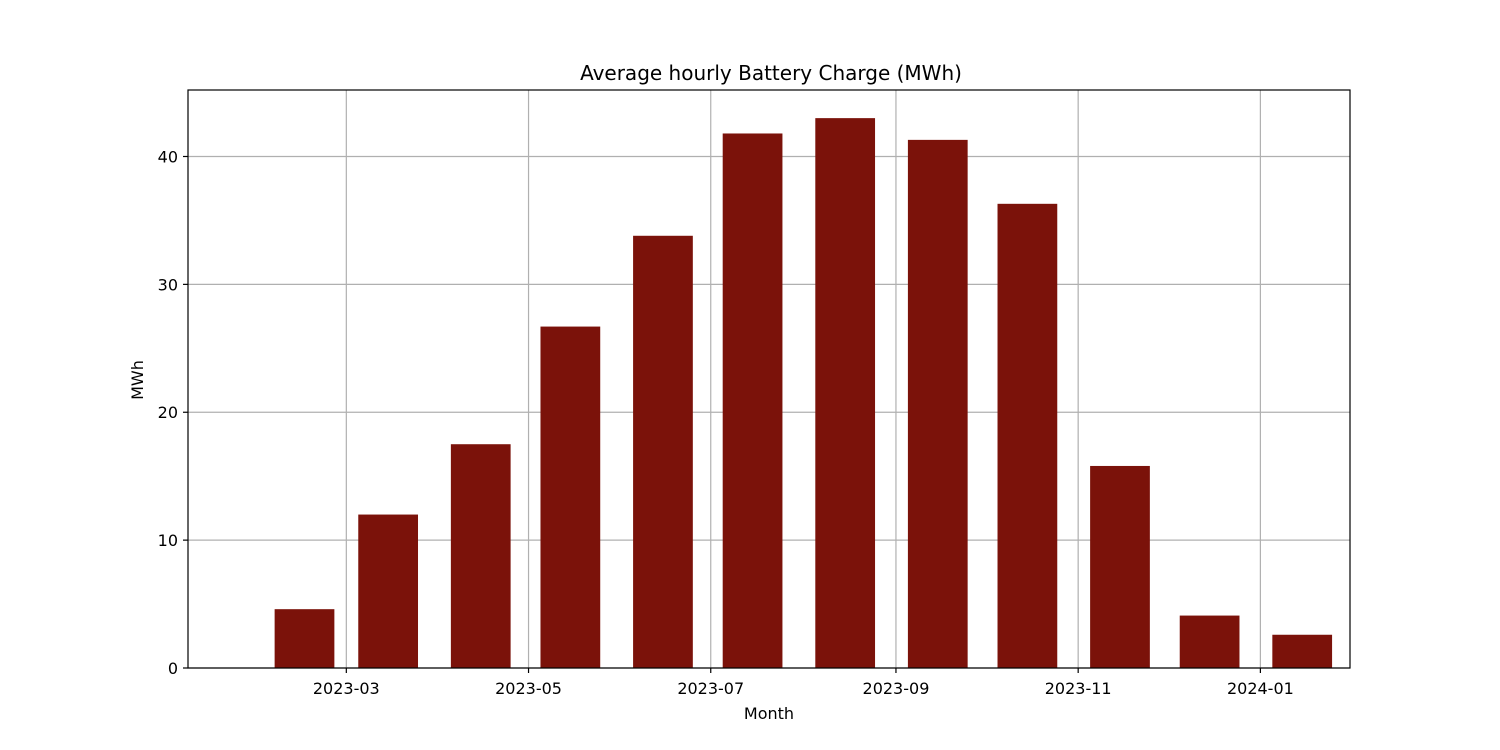 The height and width of the screenshot is (750, 1500). I want to click on y-tick-label: 40, so click(168, 156).